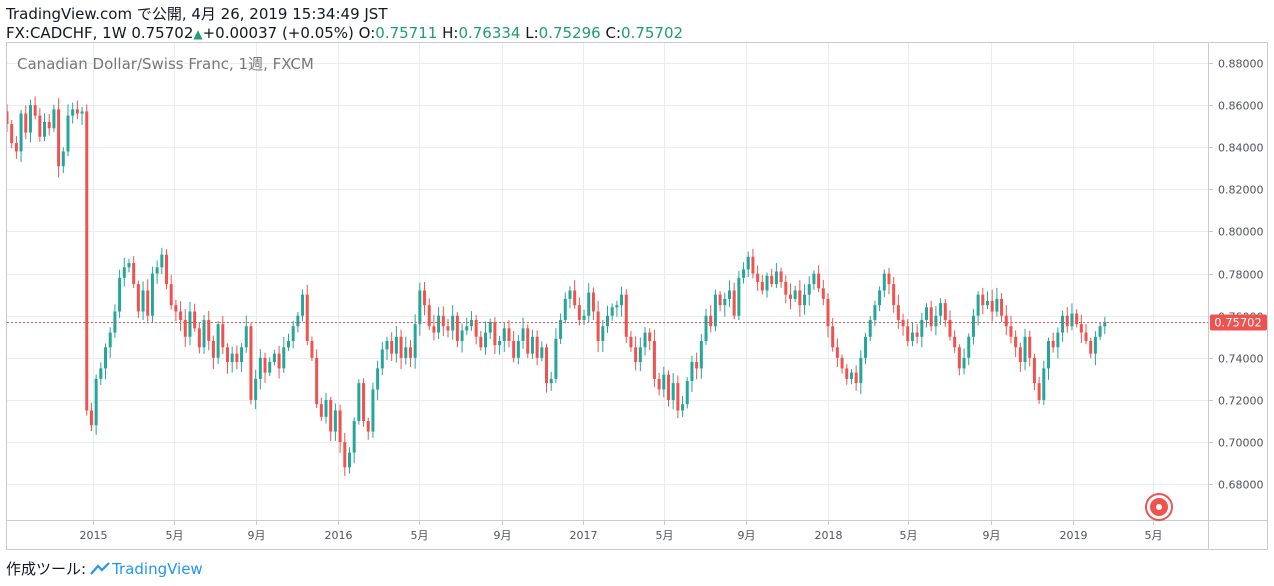 The width and height of the screenshot is (1274, 586). I want to click on price-tag: 0.75702, so click(1238, 322).